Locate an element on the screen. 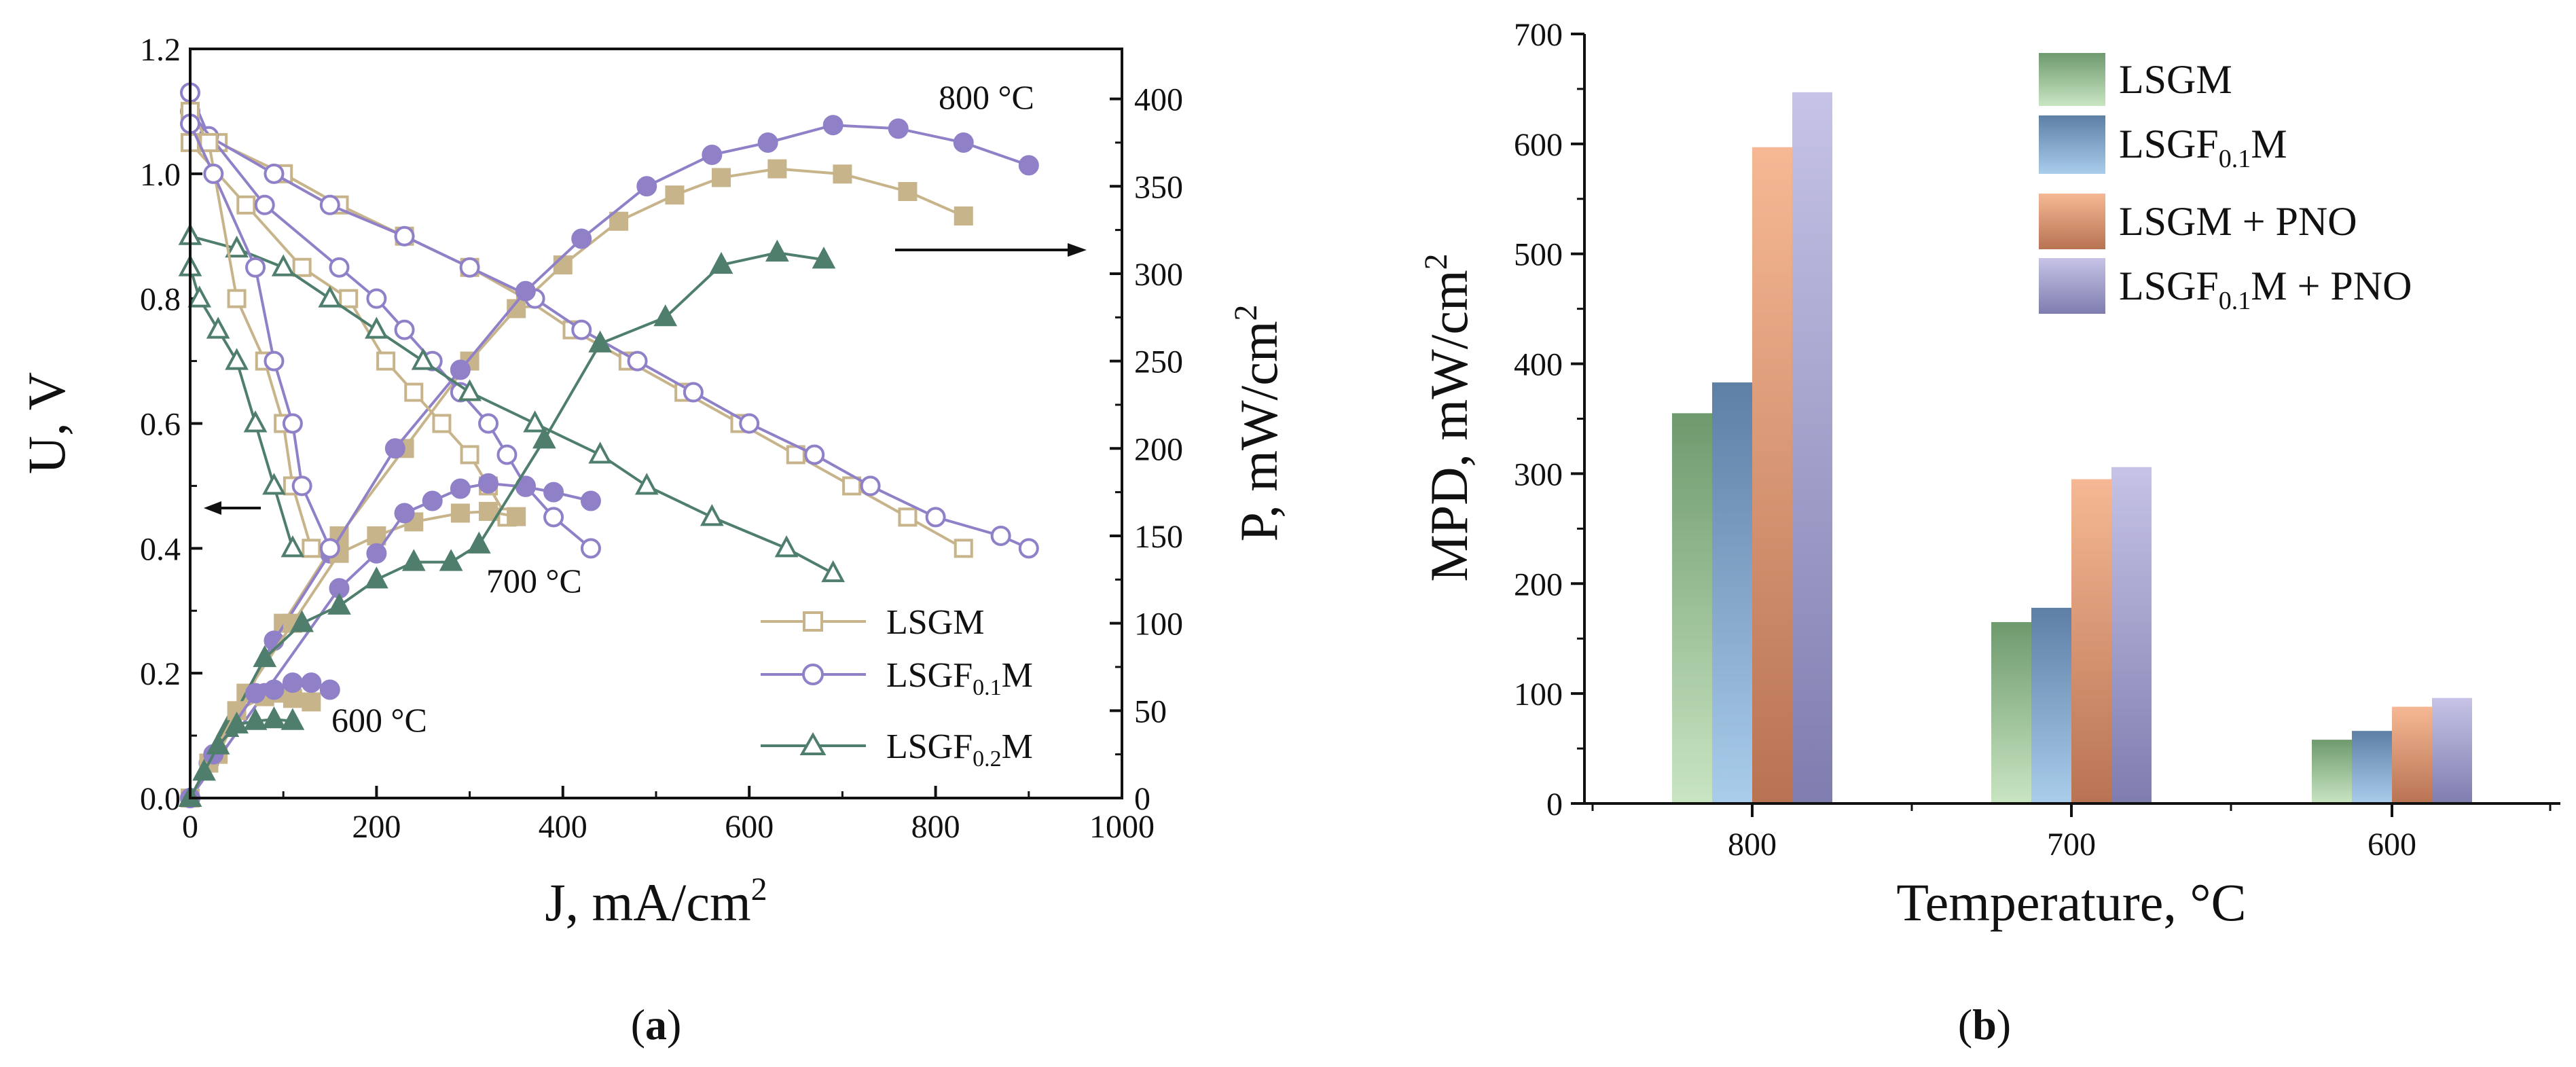  legend-marker-triangle is located at coordinates (813, 743).